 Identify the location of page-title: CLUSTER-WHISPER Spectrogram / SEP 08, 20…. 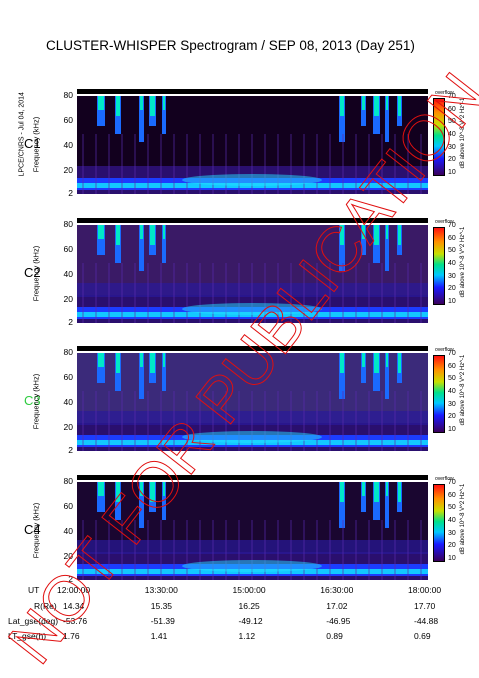
(230, 45).